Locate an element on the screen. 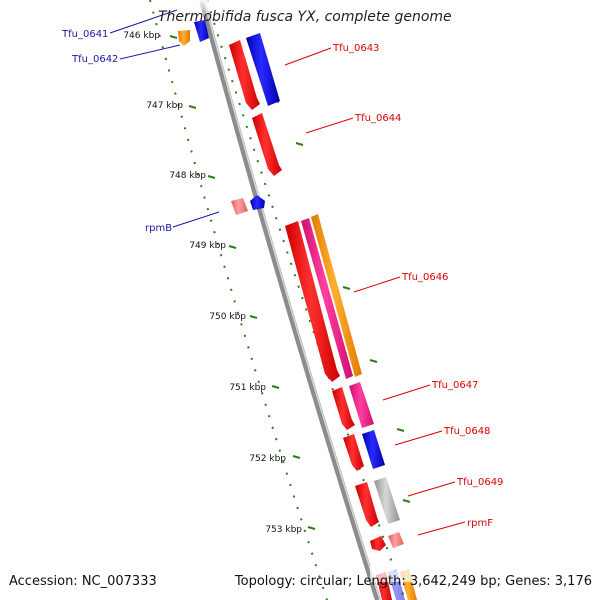 The height and width of the screenshot is (600, 600). gene-label-rpmB: rpmB is located at coordinates (158, 228).